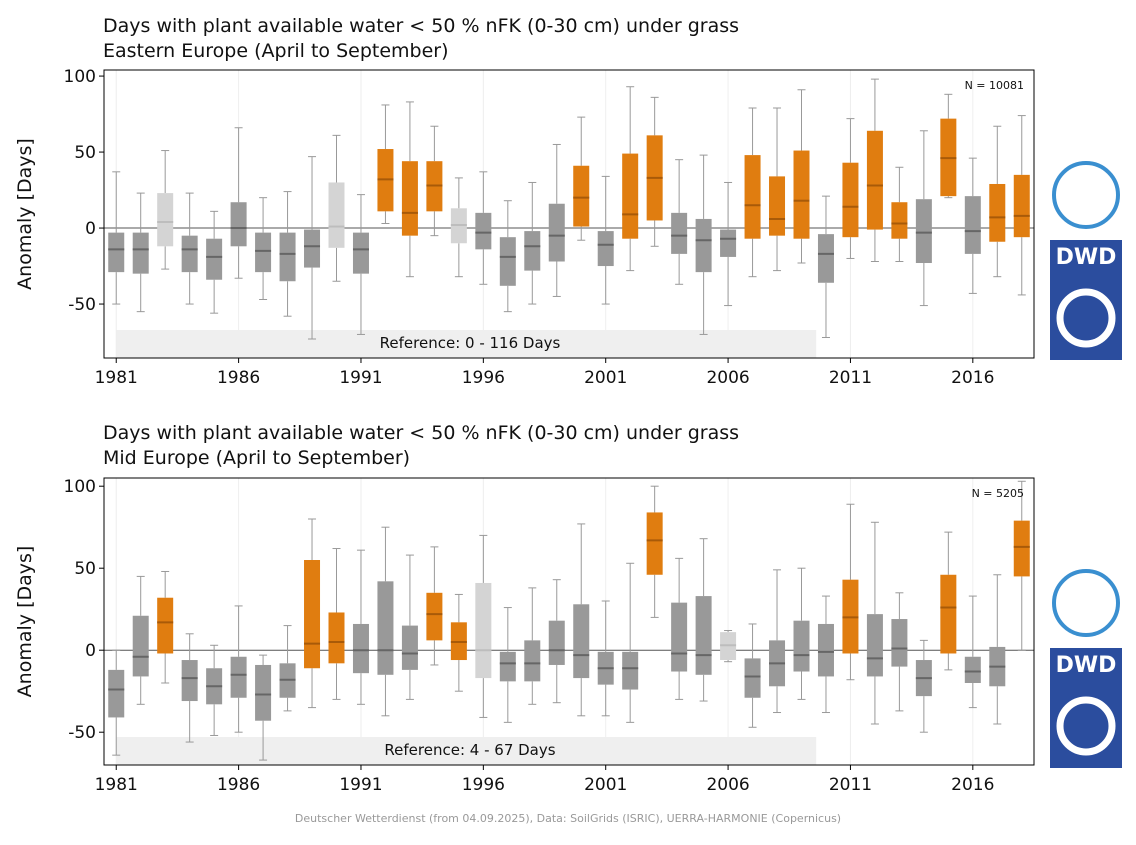  What do you see at coordinates (470, 343) in the screenshot?
I see `reference-label: Reference: 0 - 116 Days` at bounding box center [470, 343].